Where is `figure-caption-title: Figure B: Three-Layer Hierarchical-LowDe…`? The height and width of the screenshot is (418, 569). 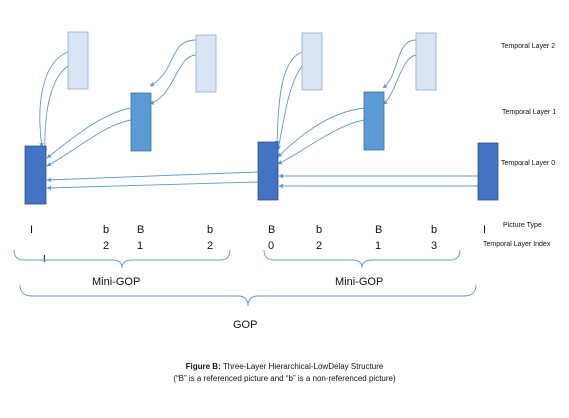
figure-caption-title: Figure B: Three-Layer Hierarchical-LowDe… is located at coordinates (284, 366).